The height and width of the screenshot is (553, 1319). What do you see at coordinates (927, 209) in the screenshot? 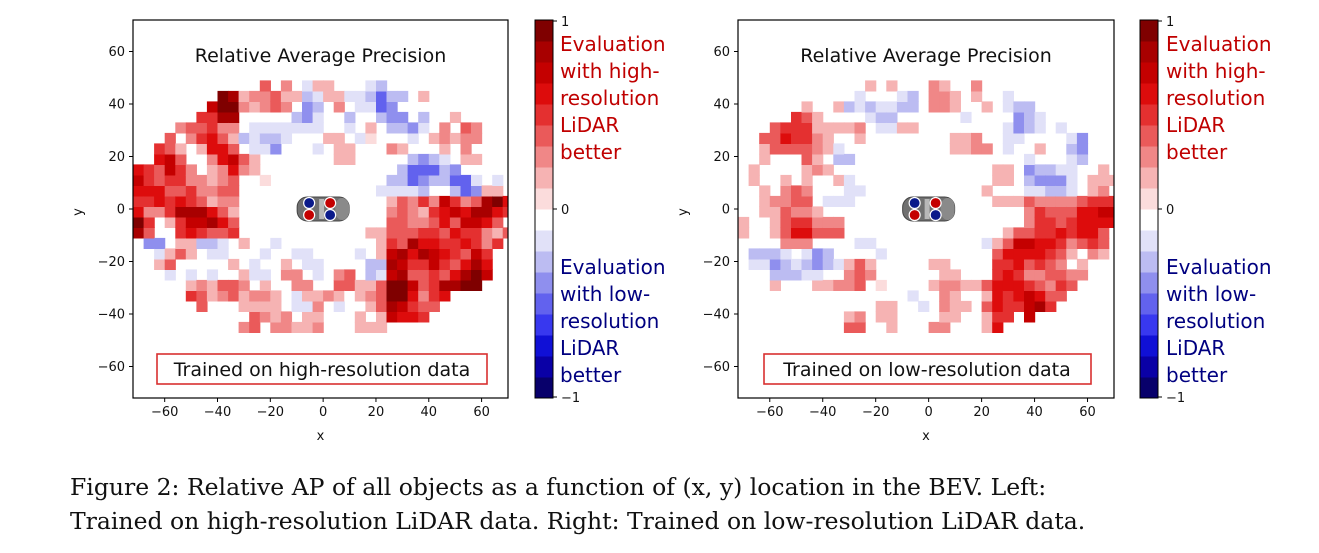
I see `vehicle-window` at bounding box center [927, 209].